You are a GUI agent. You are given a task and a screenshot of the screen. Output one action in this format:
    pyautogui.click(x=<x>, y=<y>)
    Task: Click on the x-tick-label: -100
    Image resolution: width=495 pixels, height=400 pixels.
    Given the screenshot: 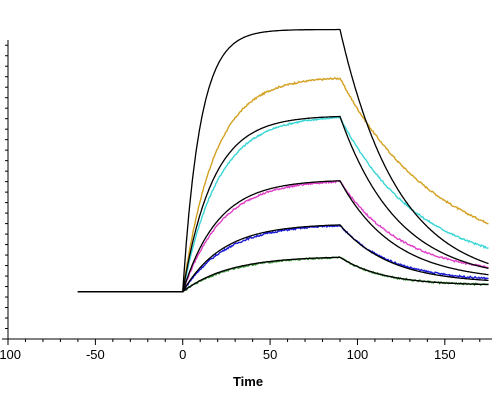 What is the action you would take?
    pyautogui.click(x=10, y=354)
    